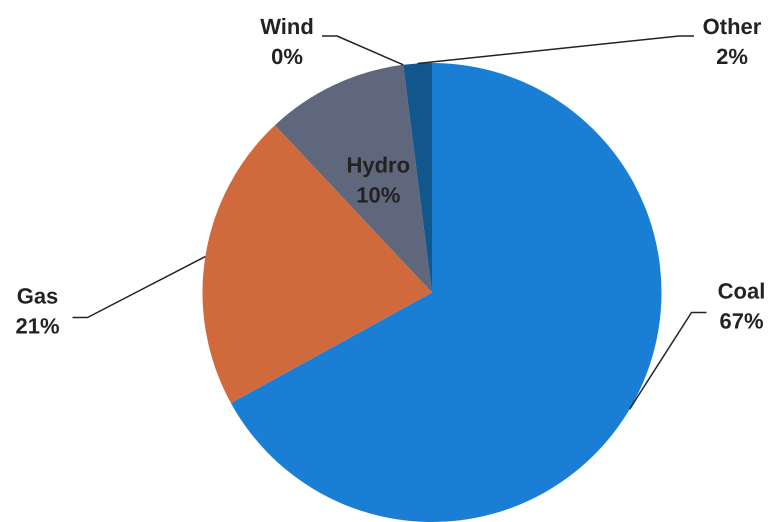 The height and width of the screenshot is (522, 776). I want to click on slice-label: Coal, so click(742, 291).